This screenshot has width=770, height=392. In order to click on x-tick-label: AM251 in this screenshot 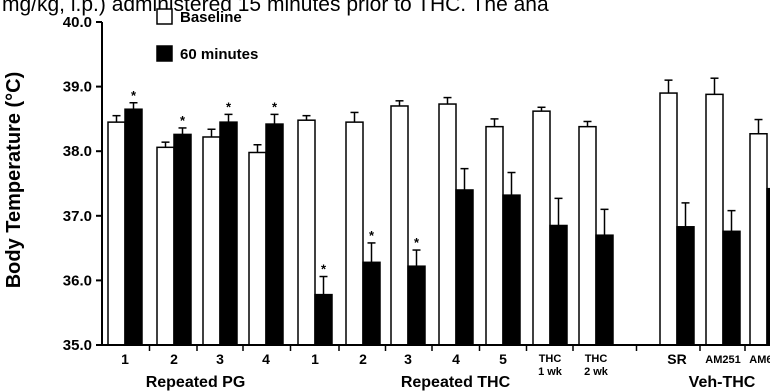, I will do `click(722, 360)`.